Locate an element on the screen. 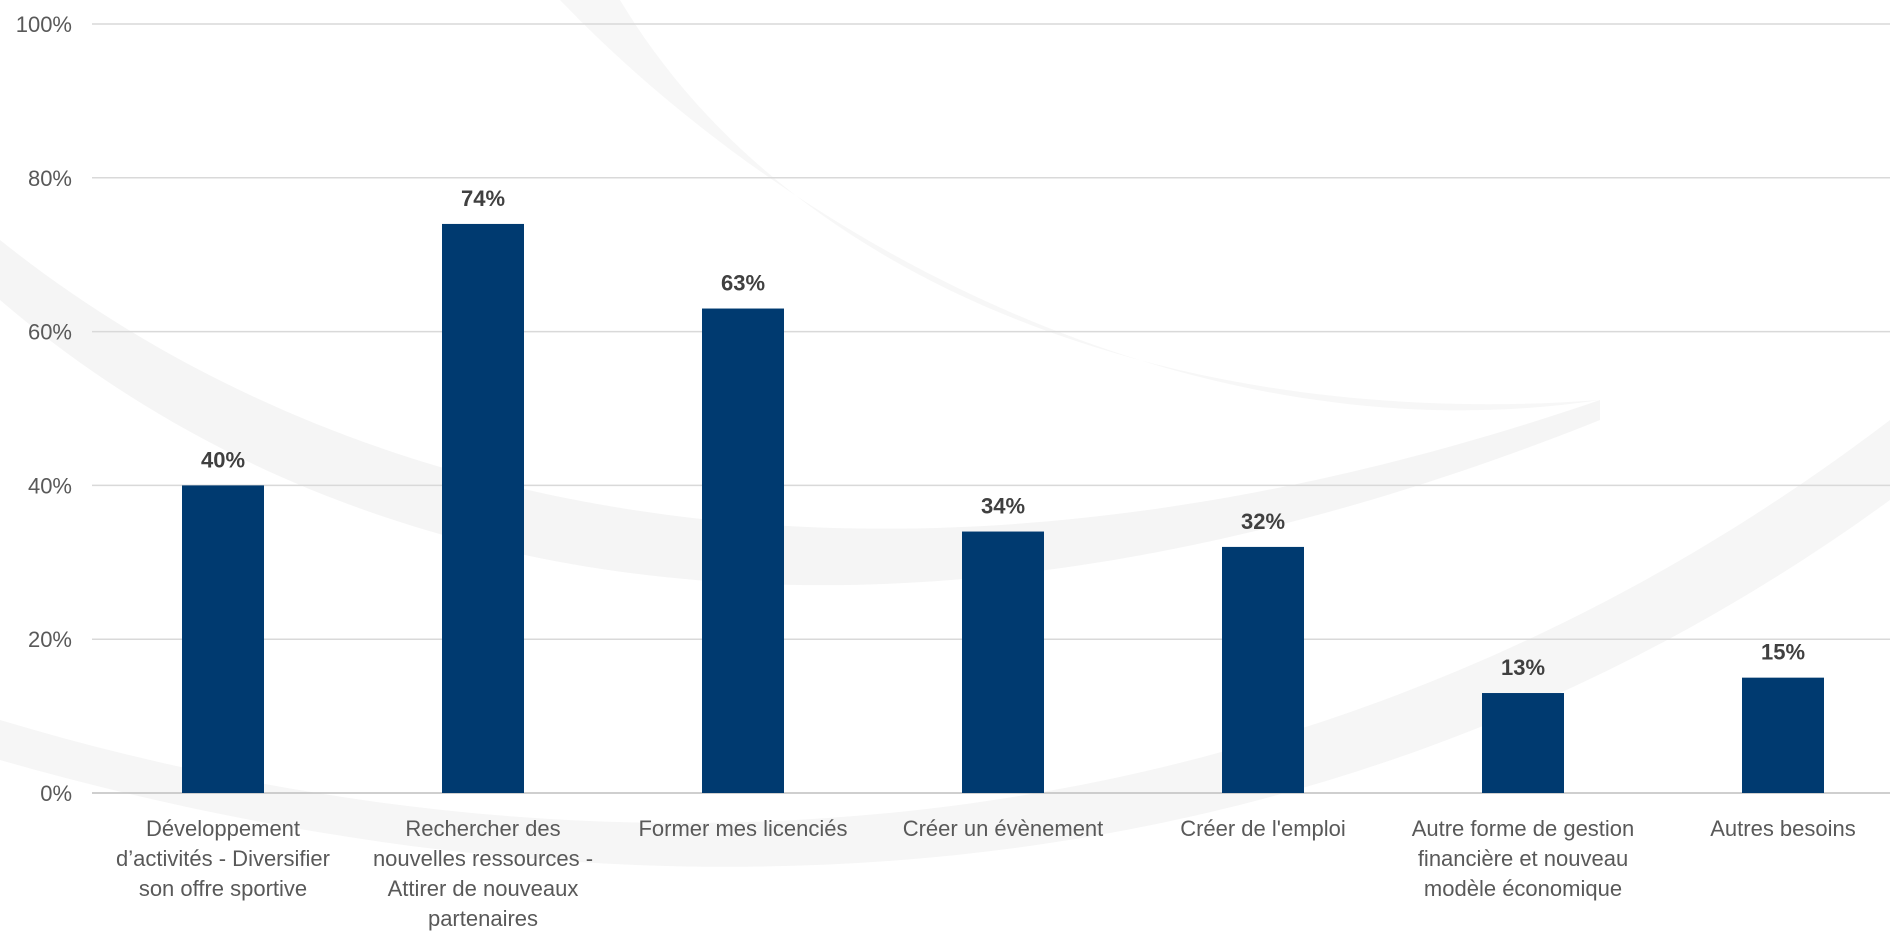  x-category-label-line: Rechercher des is located at coordinates (482, 828).